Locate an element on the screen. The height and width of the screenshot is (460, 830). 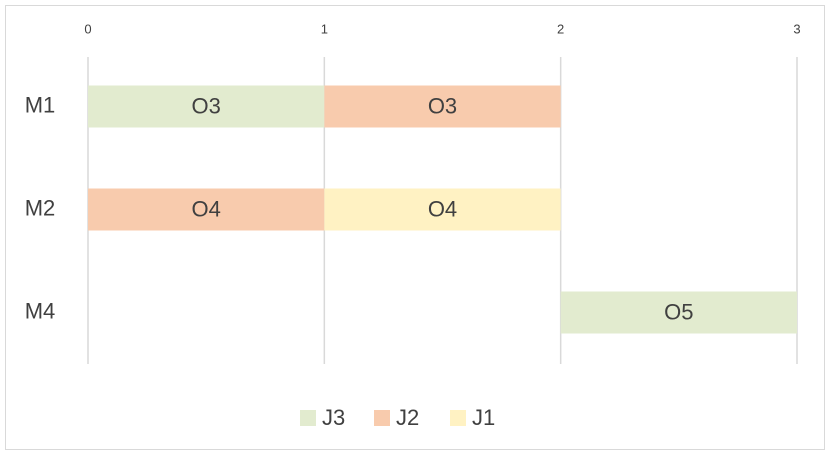
y-tick-label: M2 is located at coordinates (40, 207).